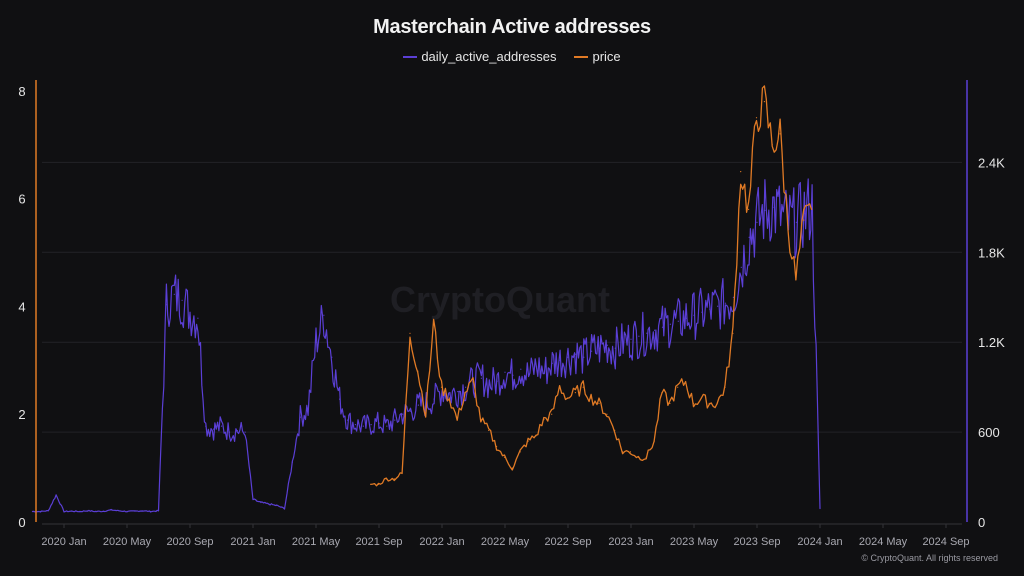  What do you see at coordinates (581, 56) in the screenshot?
I see `legend-swatch-price` at bounding box center [581, 56].